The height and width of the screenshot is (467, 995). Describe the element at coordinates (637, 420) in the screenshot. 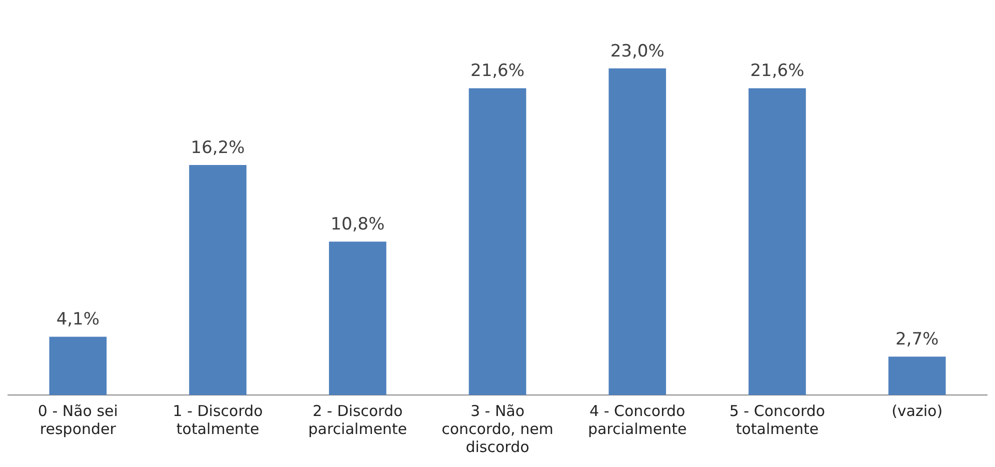

I see `x-tick-label: 4 - Concordo parcialmente` at that location.